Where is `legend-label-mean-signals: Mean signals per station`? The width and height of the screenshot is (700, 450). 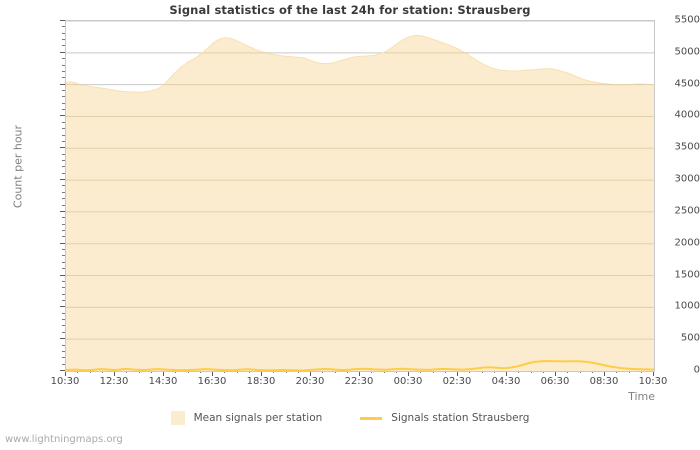 legend-label-mean-signals: Mean signals per station is located at coordinates (258, 418).